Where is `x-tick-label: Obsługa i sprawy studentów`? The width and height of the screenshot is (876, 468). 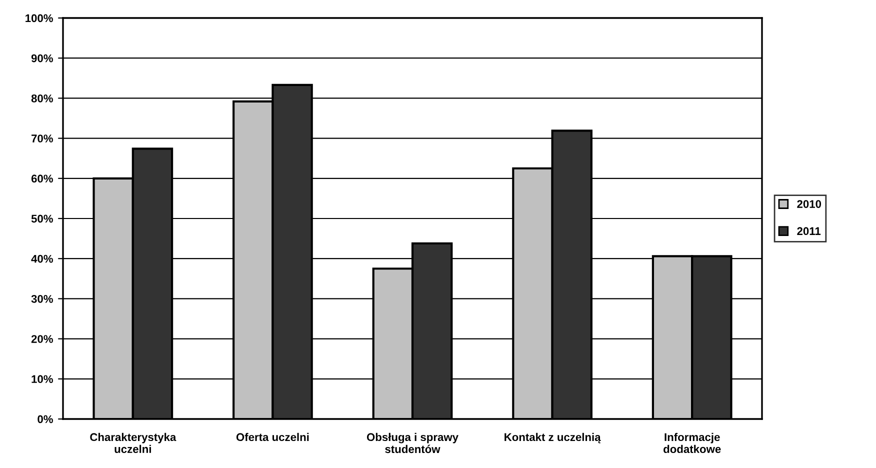 x-tick-label: Obsługa i sprawy studentów is located at coordinates (412, 443).